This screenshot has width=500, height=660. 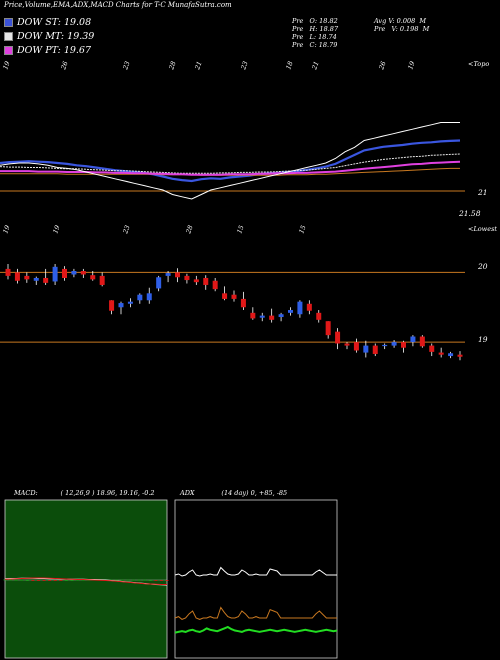 I want to click on quote-unit: M, so click(x=426, y=29).